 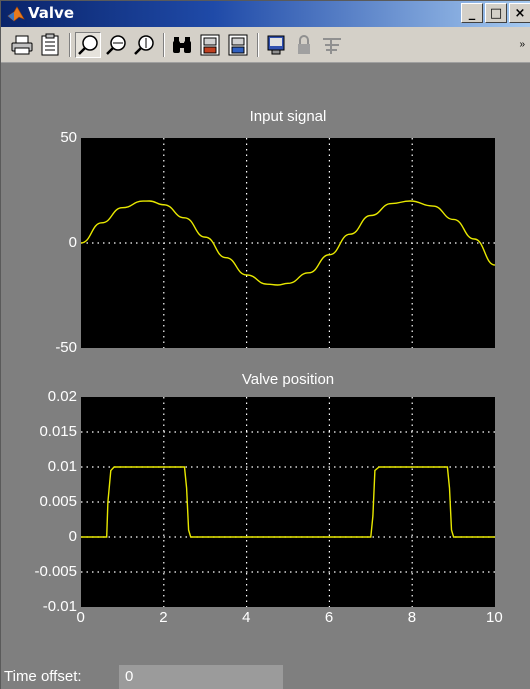 What do you see at coordinates (288, 379) in the screenshot?
I see `chart-title-valve-position: Valve position` at bounding box center [288, 379].